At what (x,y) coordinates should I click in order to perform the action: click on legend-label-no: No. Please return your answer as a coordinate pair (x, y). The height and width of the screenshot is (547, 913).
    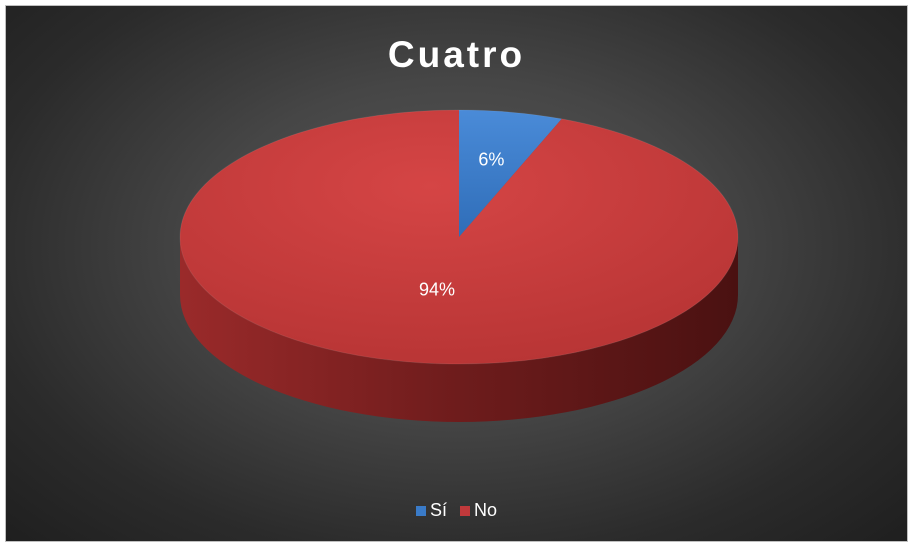
    Looking at the image, I should click on (486, 510).